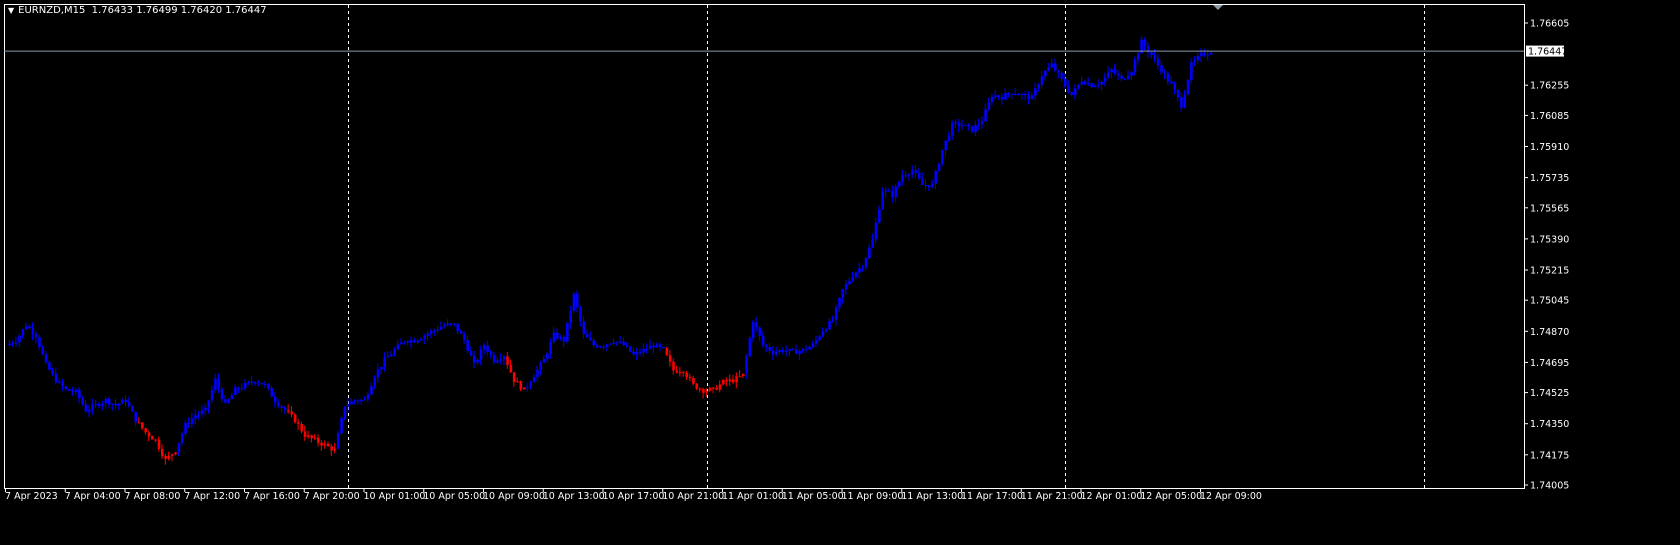 This screenshot has height=545, width=1680. Describe the element at coordinates (1231, 496) in the screenshot. I see `time-tick-label: 12 Apr 09:00` at that location.